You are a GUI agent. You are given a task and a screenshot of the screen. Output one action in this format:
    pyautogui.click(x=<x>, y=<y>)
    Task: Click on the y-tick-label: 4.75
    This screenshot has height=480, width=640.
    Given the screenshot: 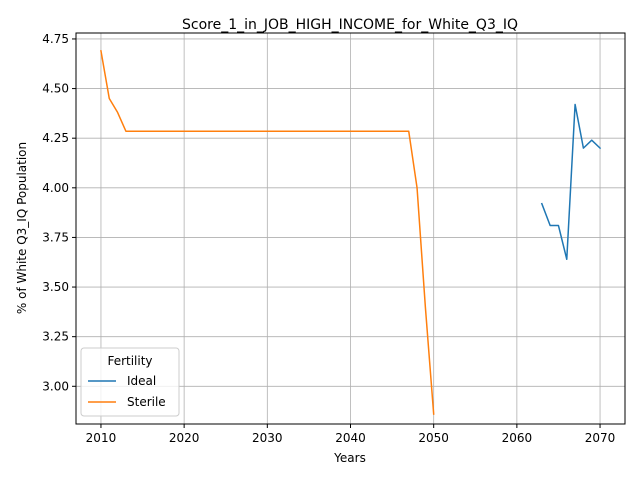 What is the action you would take?
    pyautogui.click(x=55, y=39)
    